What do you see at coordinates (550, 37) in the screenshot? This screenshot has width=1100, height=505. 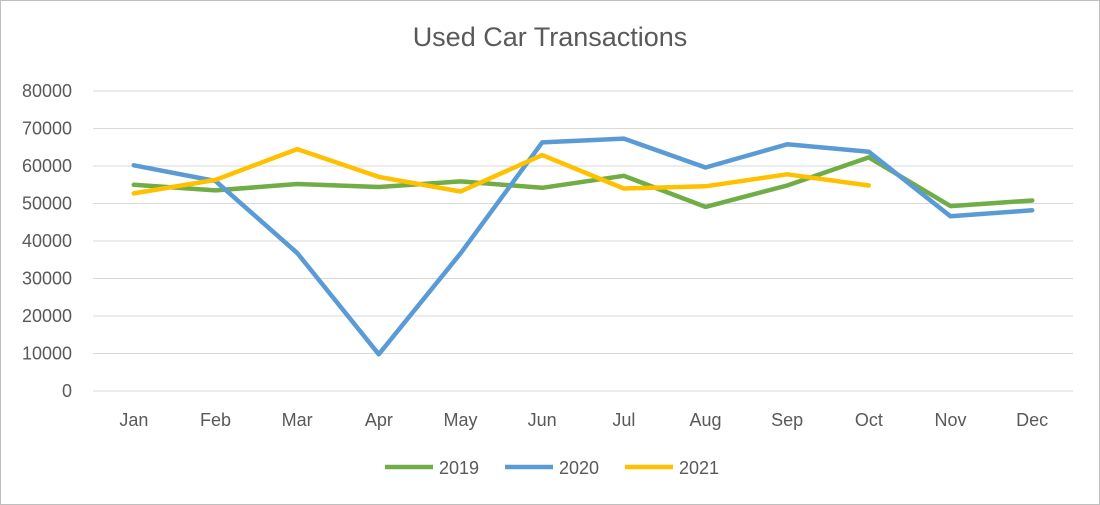 I see `chart-title: Used Car Transactions` at bounding box center [550, 37].